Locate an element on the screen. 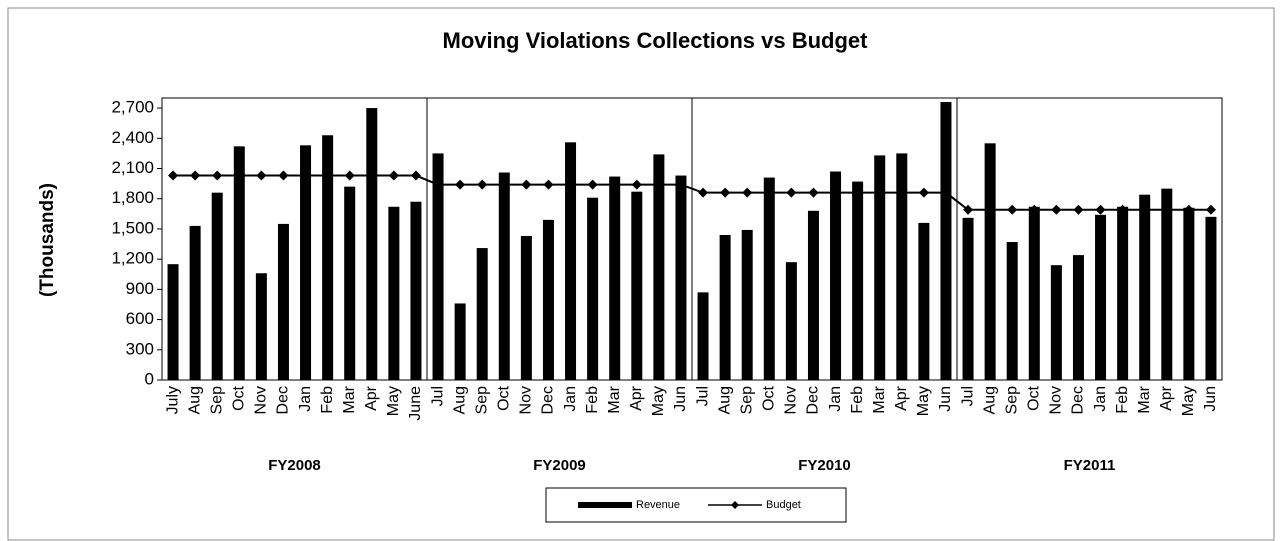  group-label: FY2008 is located at coordinates (294, 465).